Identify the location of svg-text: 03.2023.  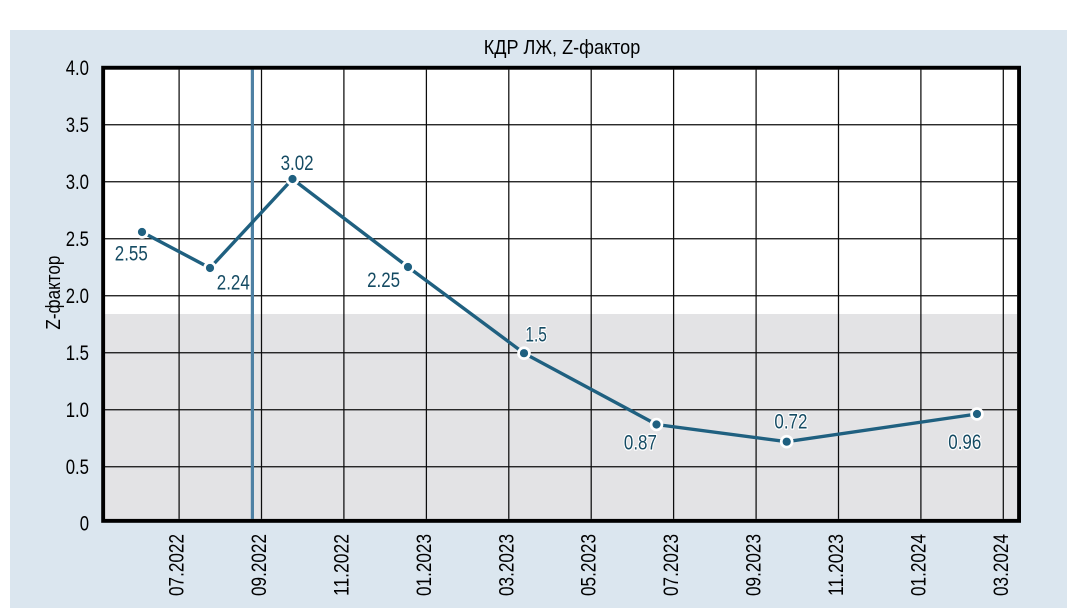
(506, 565).